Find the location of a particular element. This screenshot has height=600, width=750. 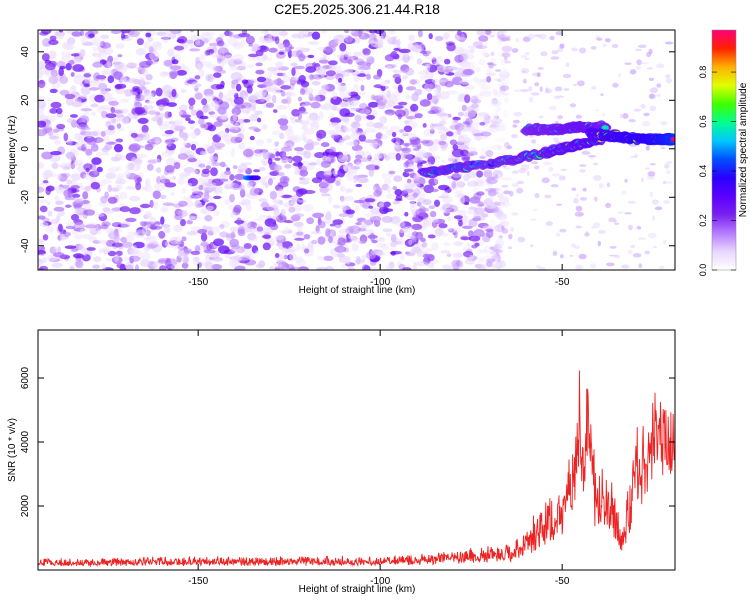

y-tick-label: -40 is located at coordinates (25, 245).